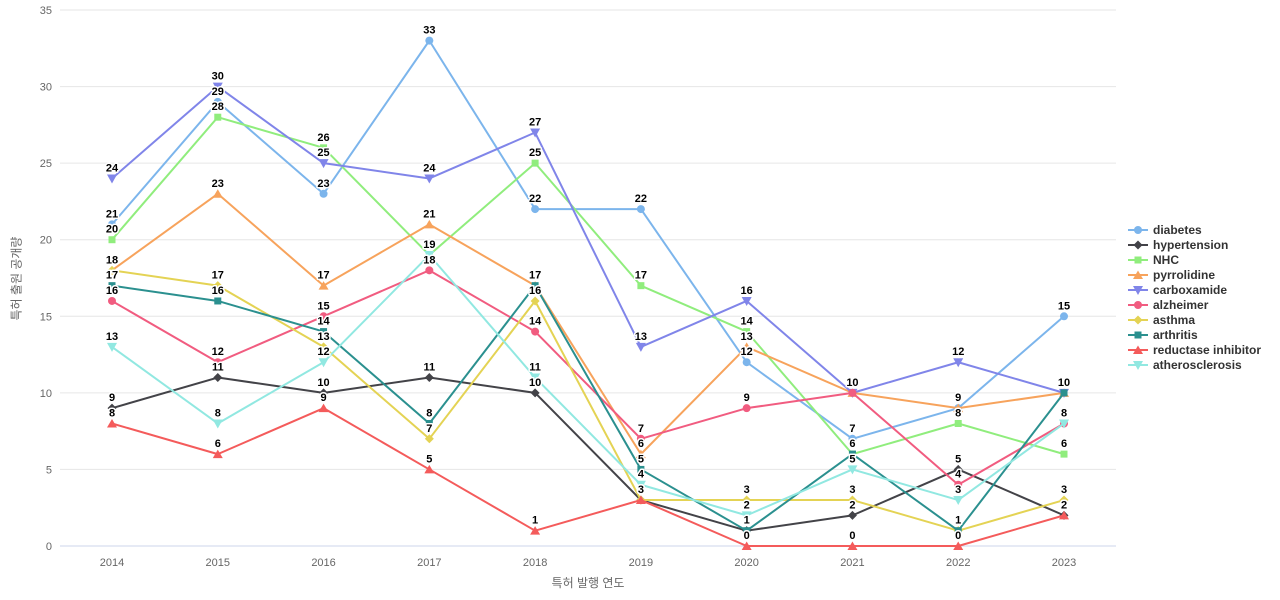  I want to click on legend-item-NHC: NHC, so click(1194, 259).